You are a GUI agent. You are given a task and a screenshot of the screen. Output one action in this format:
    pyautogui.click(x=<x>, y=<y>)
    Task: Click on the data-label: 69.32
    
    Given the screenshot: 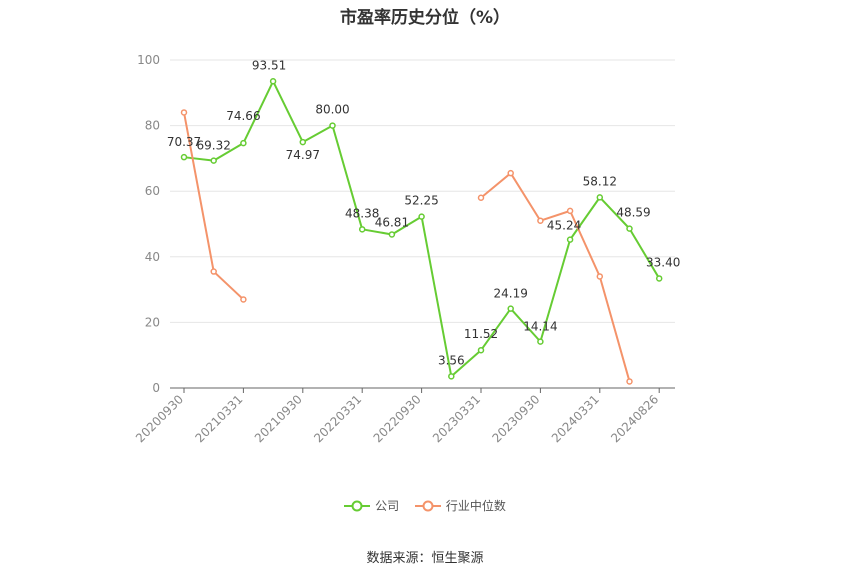 What is the action you would take?
    pyautogui.click(x=214, y=146)
    